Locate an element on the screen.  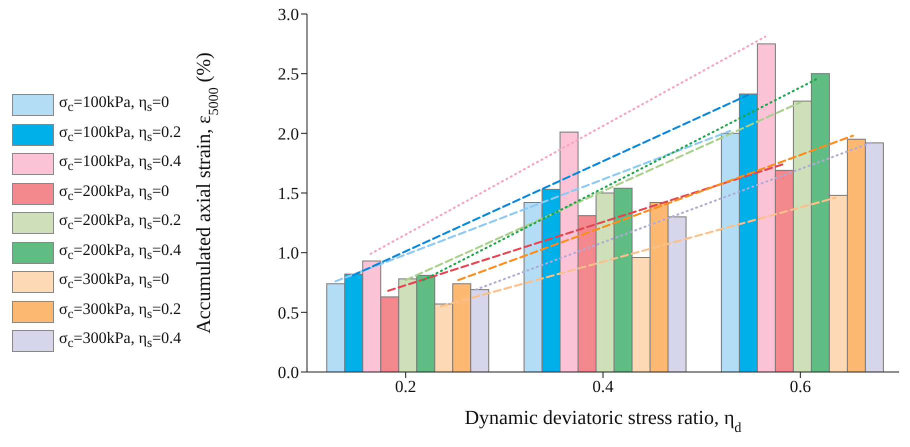
y-tick-label: 1.0 is located at coordinates (288, 253).